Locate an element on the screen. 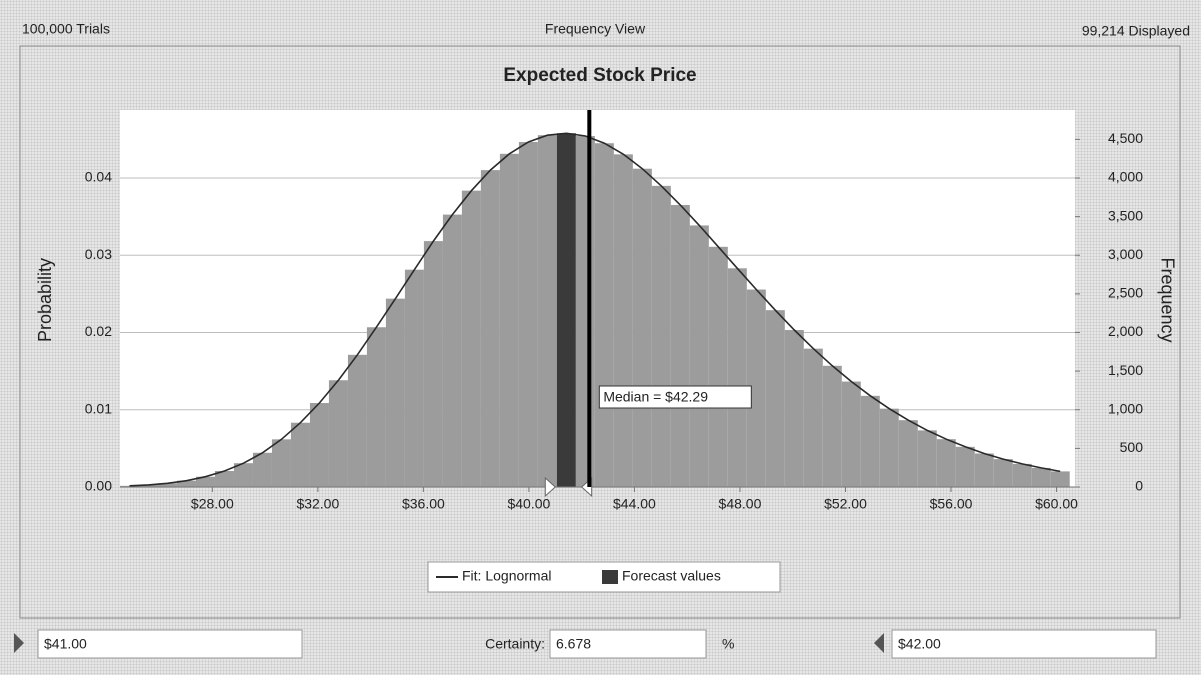 This screenshot has height=675, width=1201. legend-label: Forecast values is located at coordinates (671, 576).